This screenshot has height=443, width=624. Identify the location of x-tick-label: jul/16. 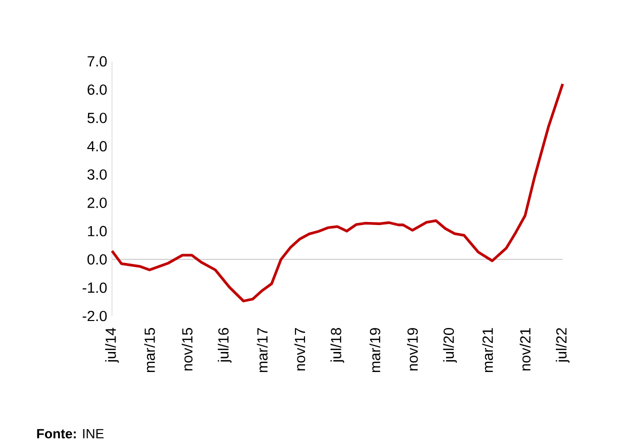
(225, 345).